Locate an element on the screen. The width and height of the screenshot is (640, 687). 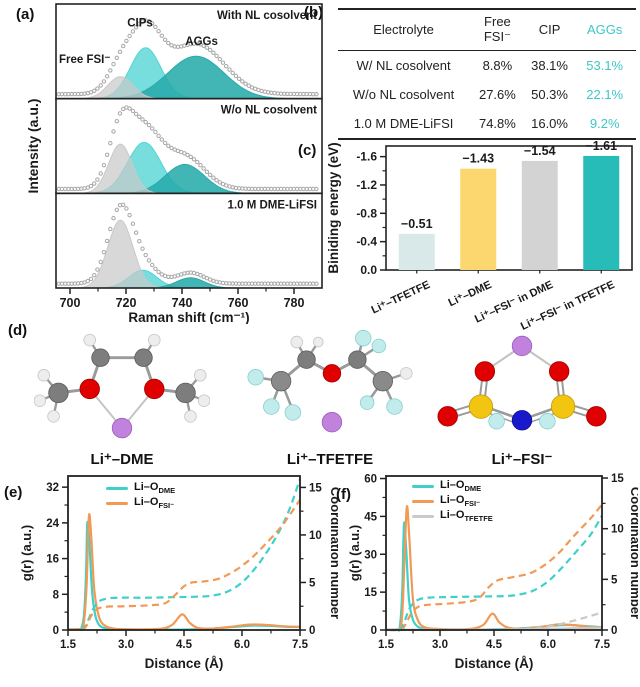
svg-text: AGGs is located at coordinates (201, 42).